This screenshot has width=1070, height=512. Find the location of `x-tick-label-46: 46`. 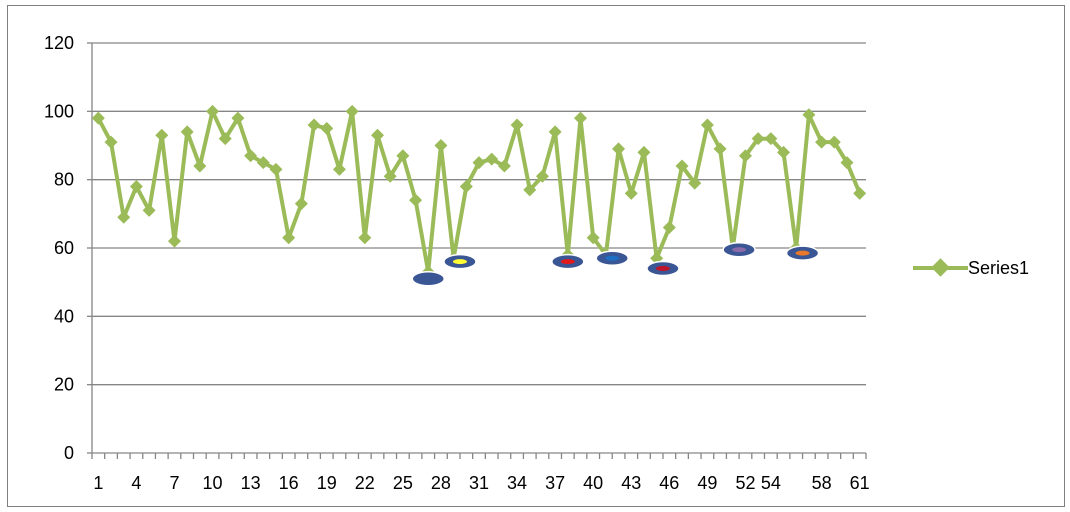

x-tick-label-46: 46 is located at coordinates (669, 483).